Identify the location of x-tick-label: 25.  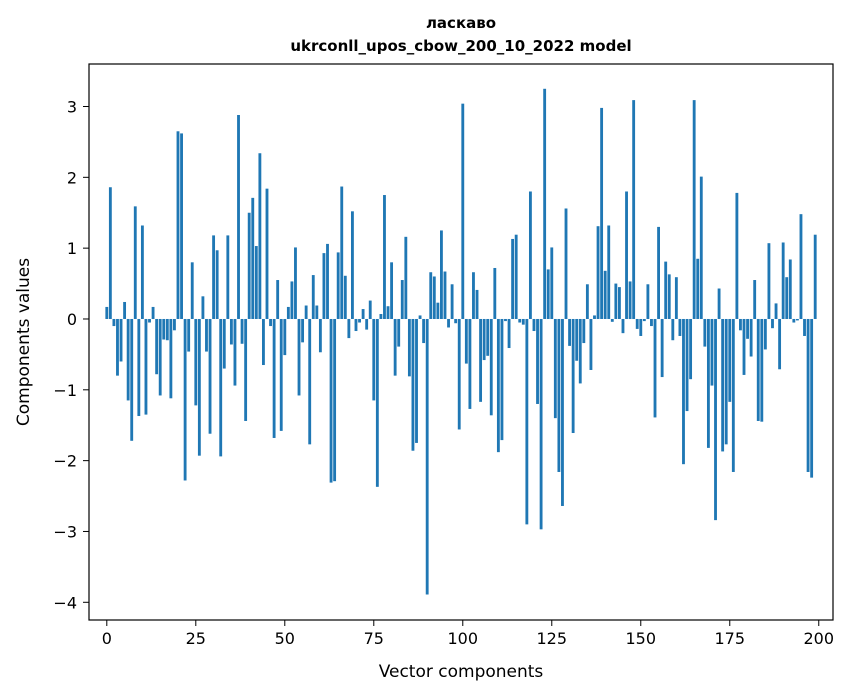
(196, 638).